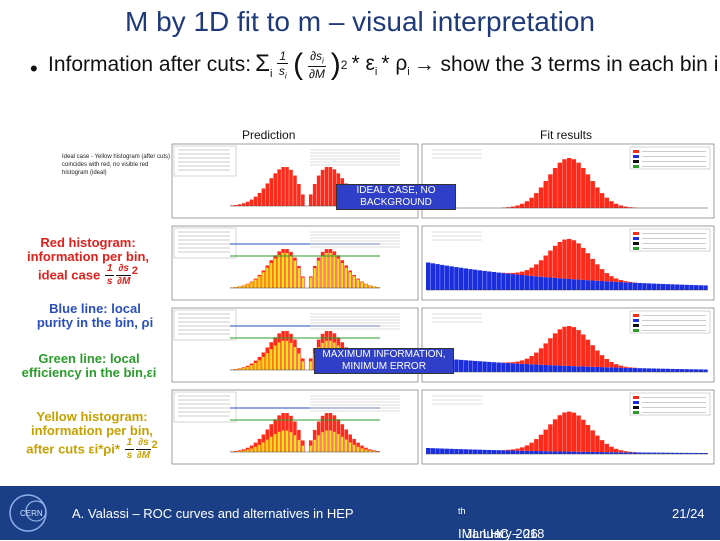 The width and height of the screenshot is (720, 541). I want to click on slide-title: M by 1D fit to m – visual interpretation, so click(360, 22).